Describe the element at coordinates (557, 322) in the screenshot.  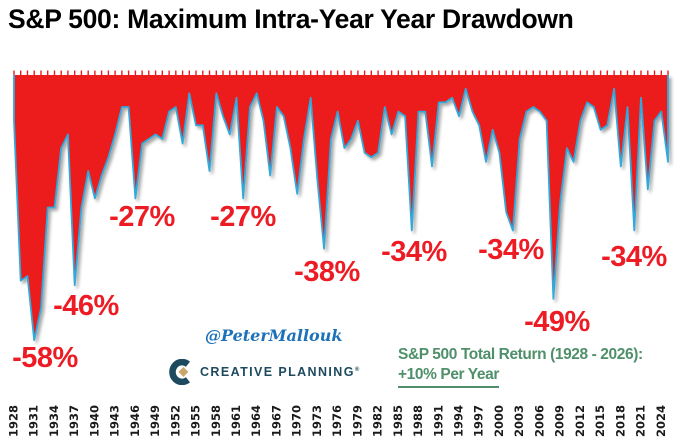
I see `drawdown-label: -49%` at that location.